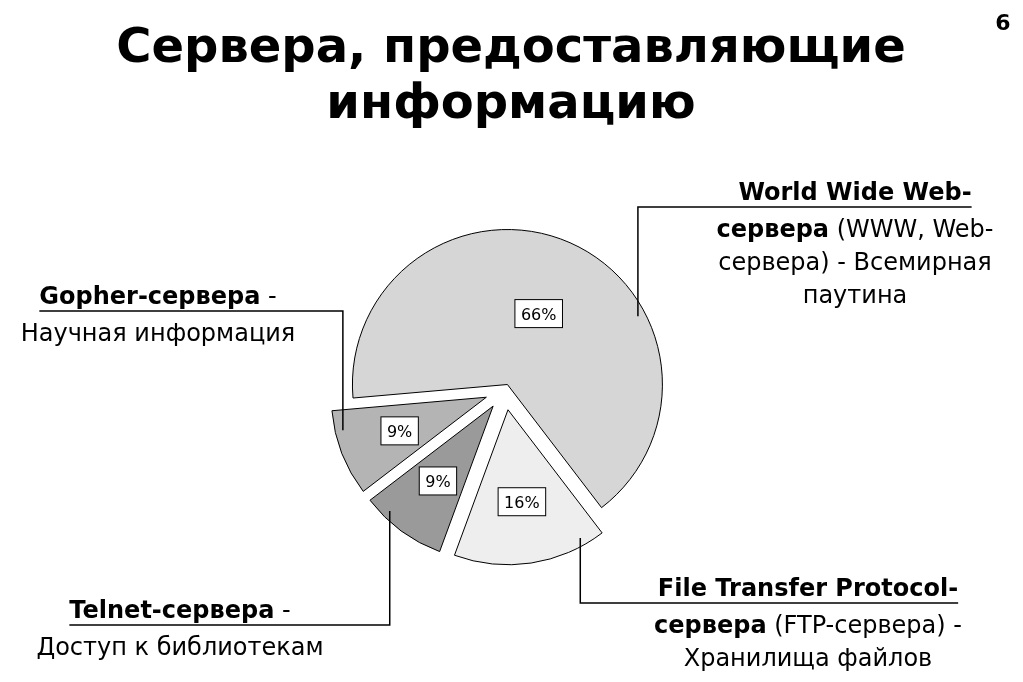 This screenshot has height=682, width=1023. What do you see at coordinates (538, 314) in the screenshot?
I see `data-label: 66%` at bounding box center [538, 314].